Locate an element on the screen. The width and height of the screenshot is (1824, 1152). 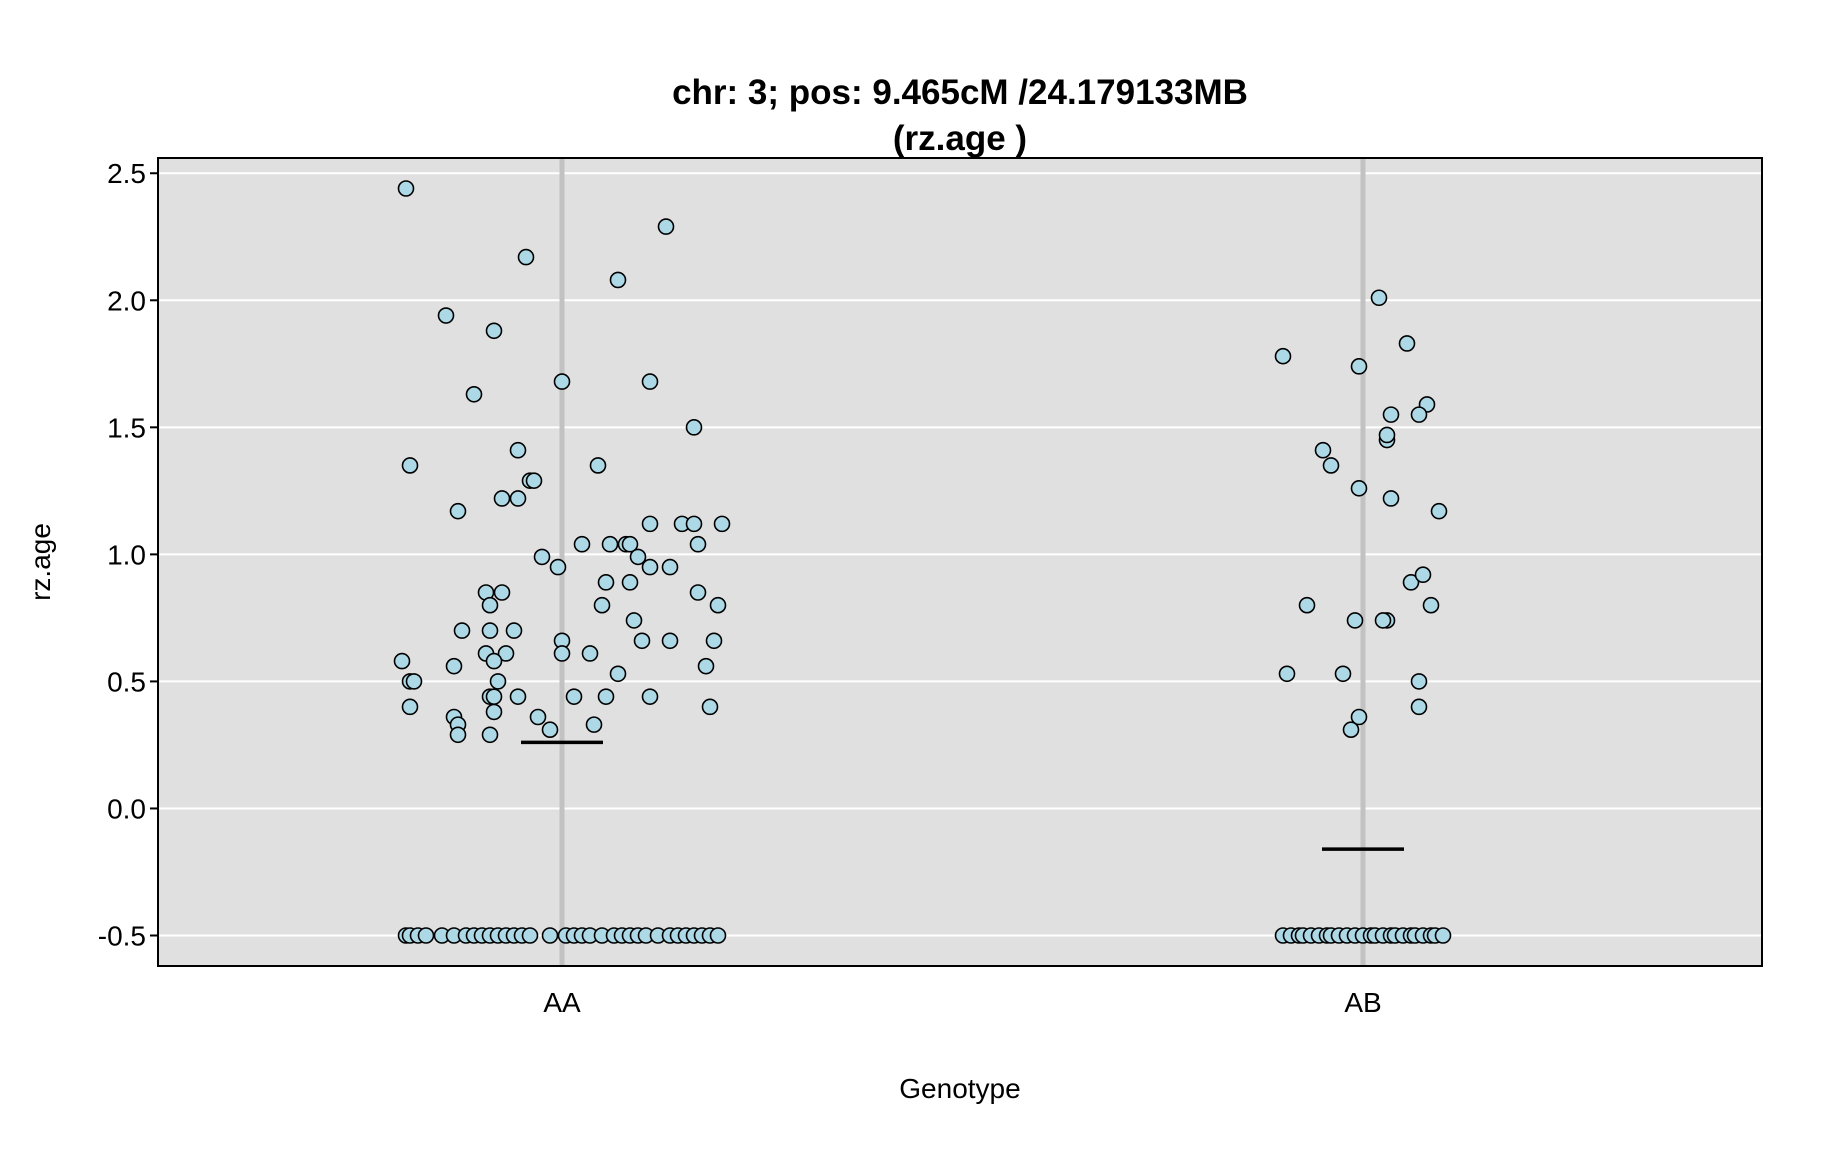
x-axis-ticks: AA AB is located at coordinates (962, 1002).